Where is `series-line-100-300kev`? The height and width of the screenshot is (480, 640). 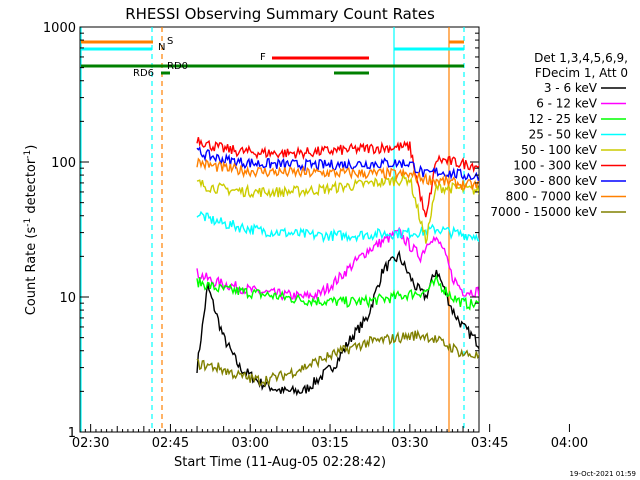
series-line-100-300kev is located at coordinates (337, 177).